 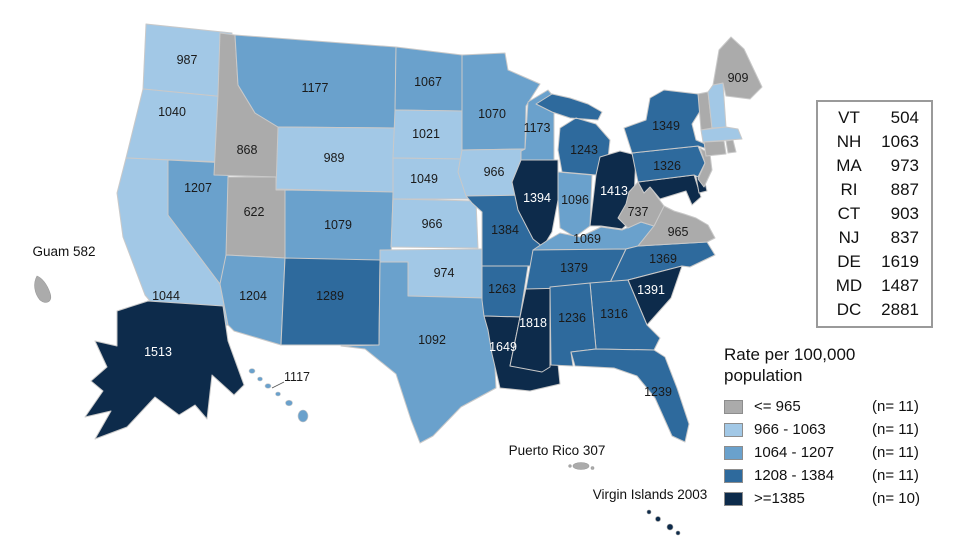 I want to click on legend-item-0: <= 965 (n= 11), so click(x=830, y=406).